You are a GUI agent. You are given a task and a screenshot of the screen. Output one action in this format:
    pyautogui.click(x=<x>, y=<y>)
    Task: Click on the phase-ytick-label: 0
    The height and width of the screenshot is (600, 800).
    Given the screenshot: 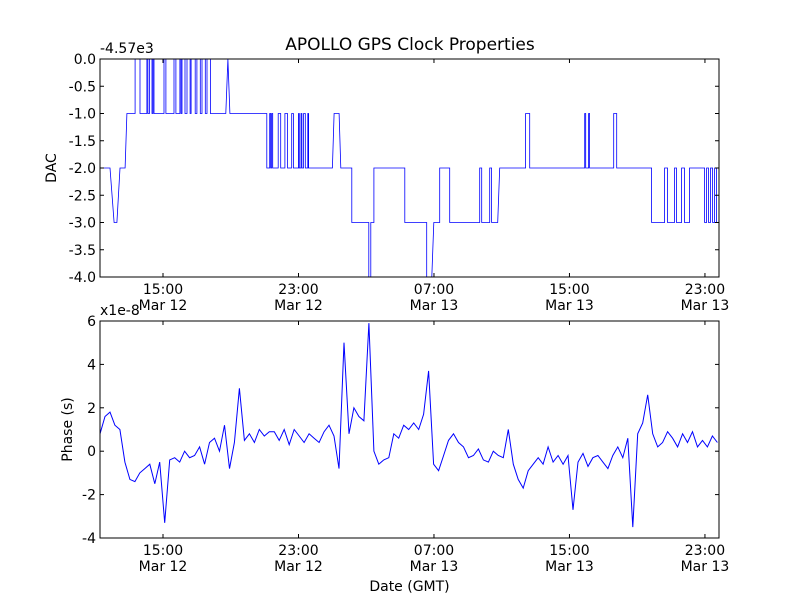 What is the action you would take?
    pyautogui.click(x=91, y=452)
    